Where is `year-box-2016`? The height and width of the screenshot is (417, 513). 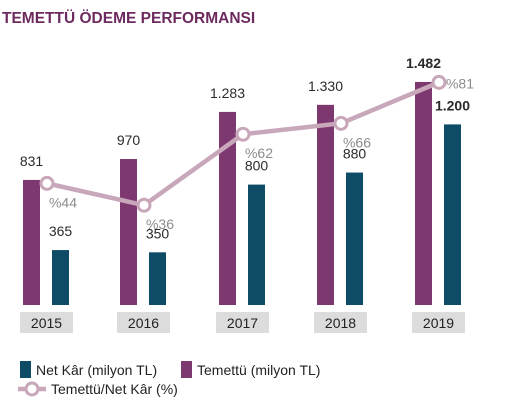 year-box-2016 is located at coordinates (143, 322).